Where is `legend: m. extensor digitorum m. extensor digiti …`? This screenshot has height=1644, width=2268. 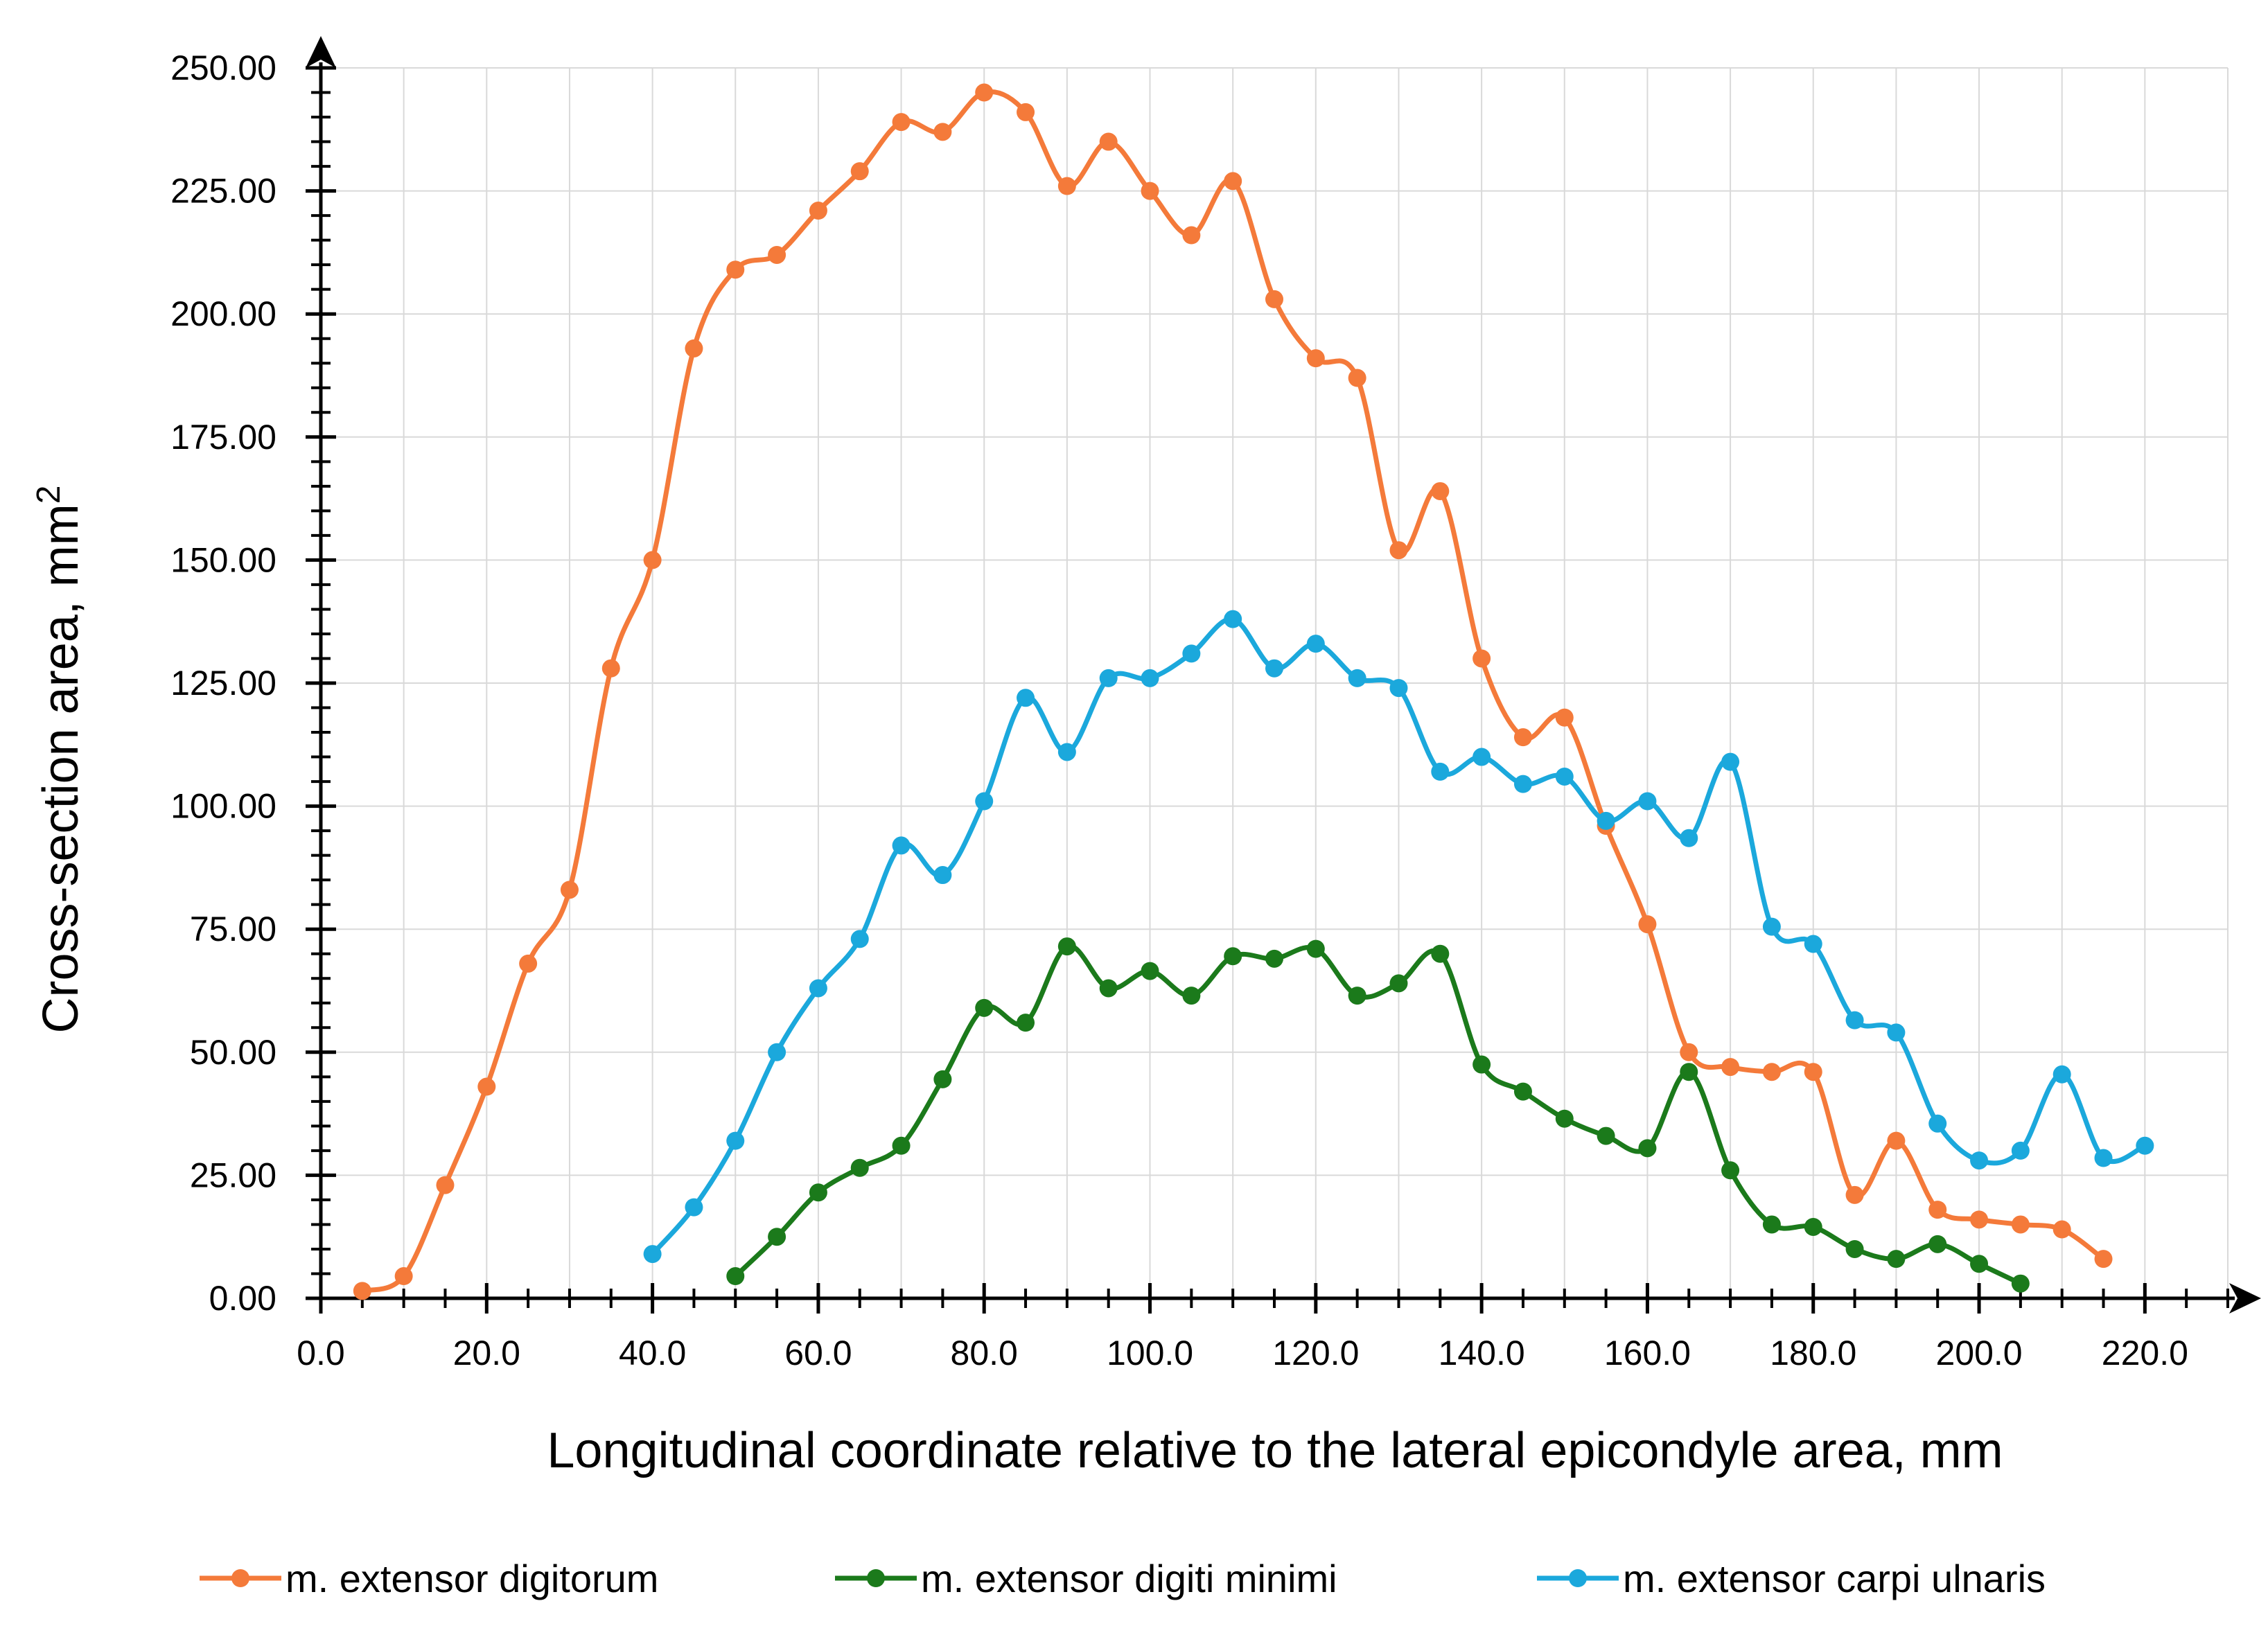
legend: m. extensor digitorum m. extensor digiti … is located at coordinates (1123, 1578).